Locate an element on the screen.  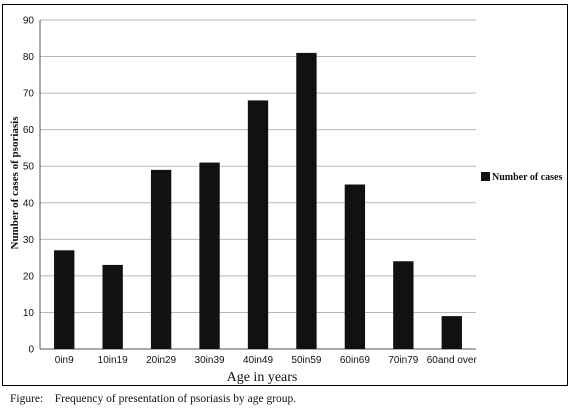
y-tick-label: 40 is located at coordinates (29, 203).